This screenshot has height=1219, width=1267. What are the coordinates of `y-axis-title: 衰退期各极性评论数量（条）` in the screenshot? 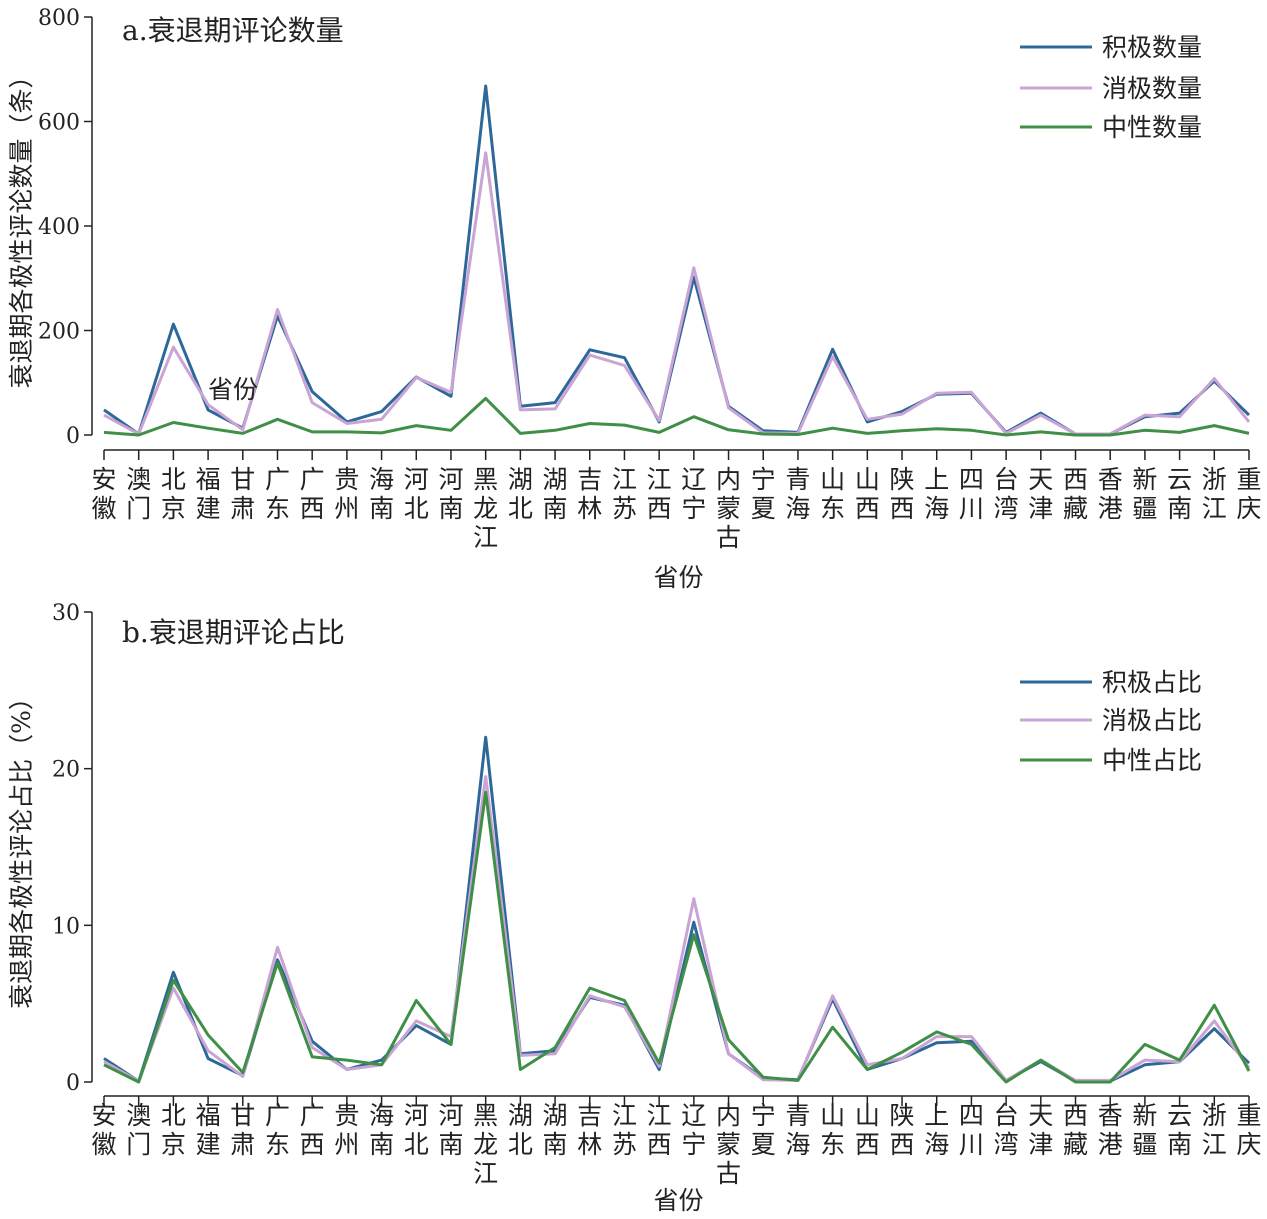 It's located at (21, 225).